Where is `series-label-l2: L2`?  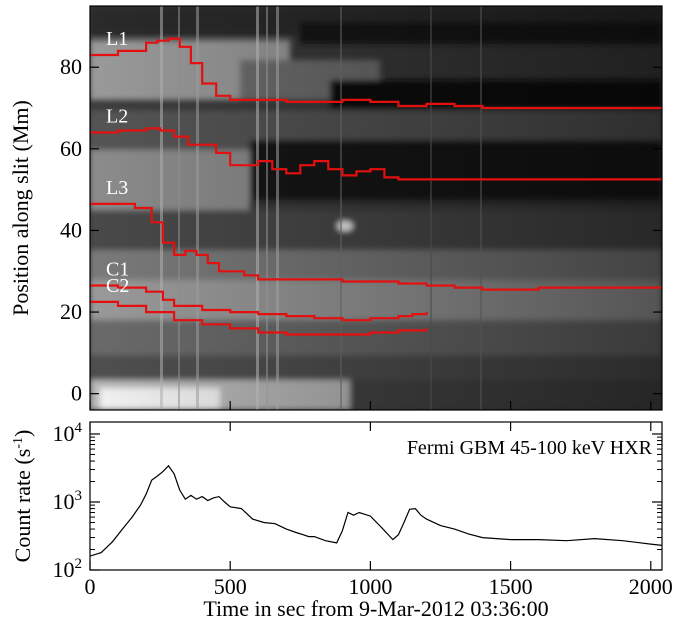
series-label-l2: L2 is located at coordinates (117, 117).